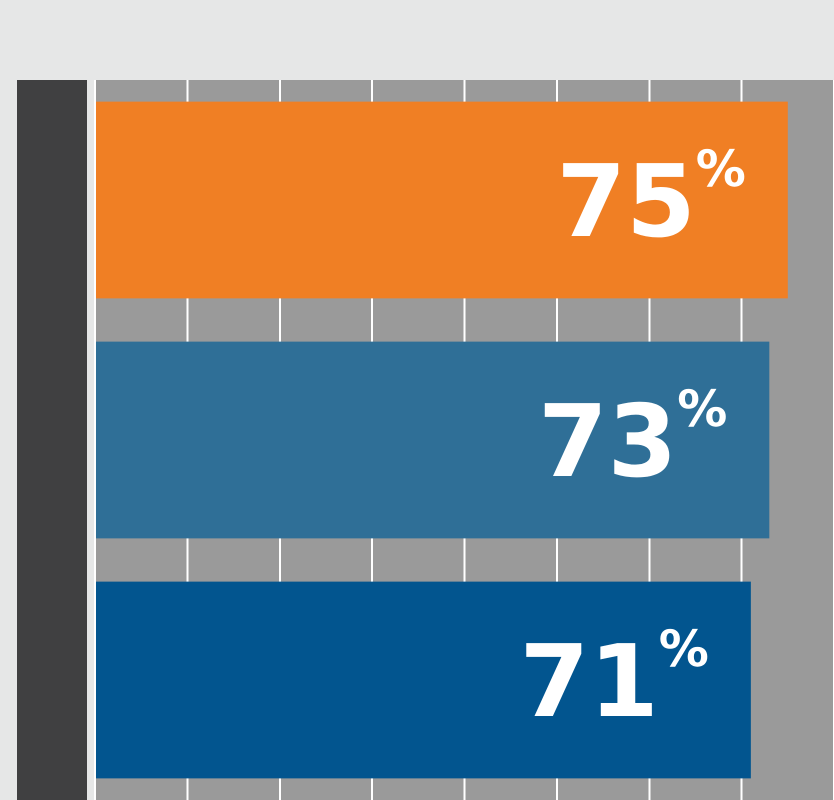 Image resolution: width=834 pixels, height=800 pixels. Describe the element at coordinates (651, 200) in the screenshot. I see `data-label: 75%` at that location.